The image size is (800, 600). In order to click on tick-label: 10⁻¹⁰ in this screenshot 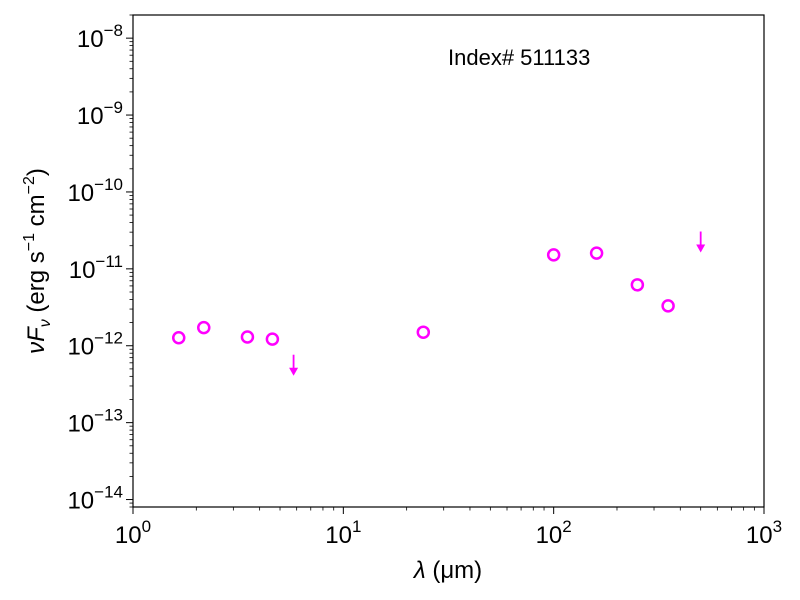, I will do `click(95, 191)`.